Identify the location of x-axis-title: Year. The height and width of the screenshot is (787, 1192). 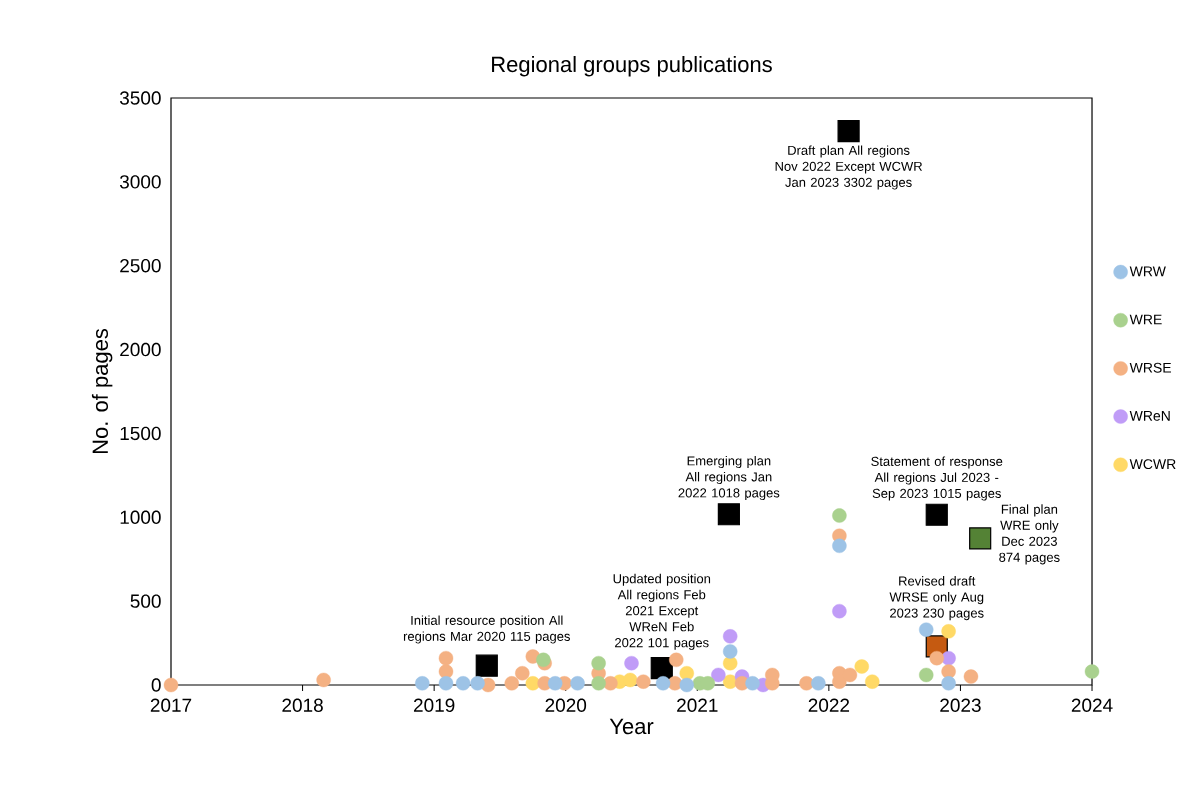
(631, 726).